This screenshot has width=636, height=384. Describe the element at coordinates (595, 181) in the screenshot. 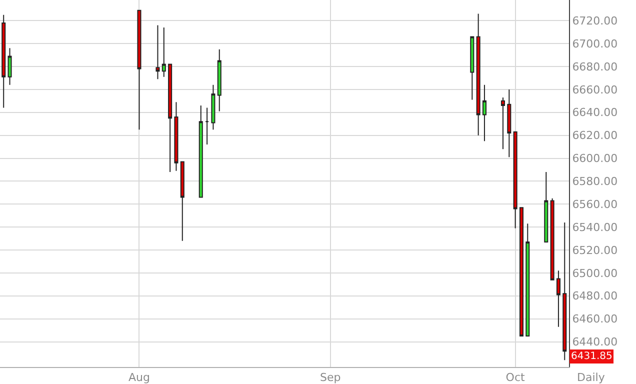

I see `y-tick-label: 6580.00` at that location.